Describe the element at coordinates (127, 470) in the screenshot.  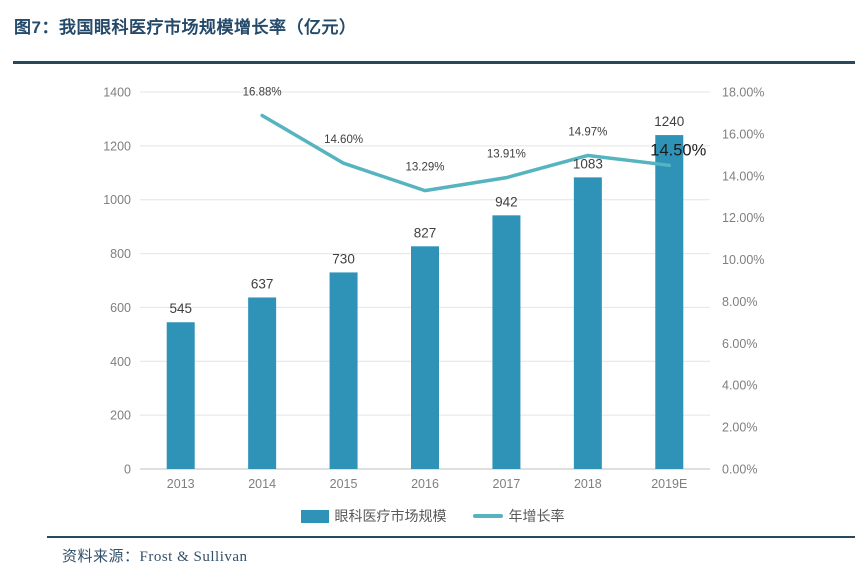
I see `left-axis-tick-label: 0` at that location.